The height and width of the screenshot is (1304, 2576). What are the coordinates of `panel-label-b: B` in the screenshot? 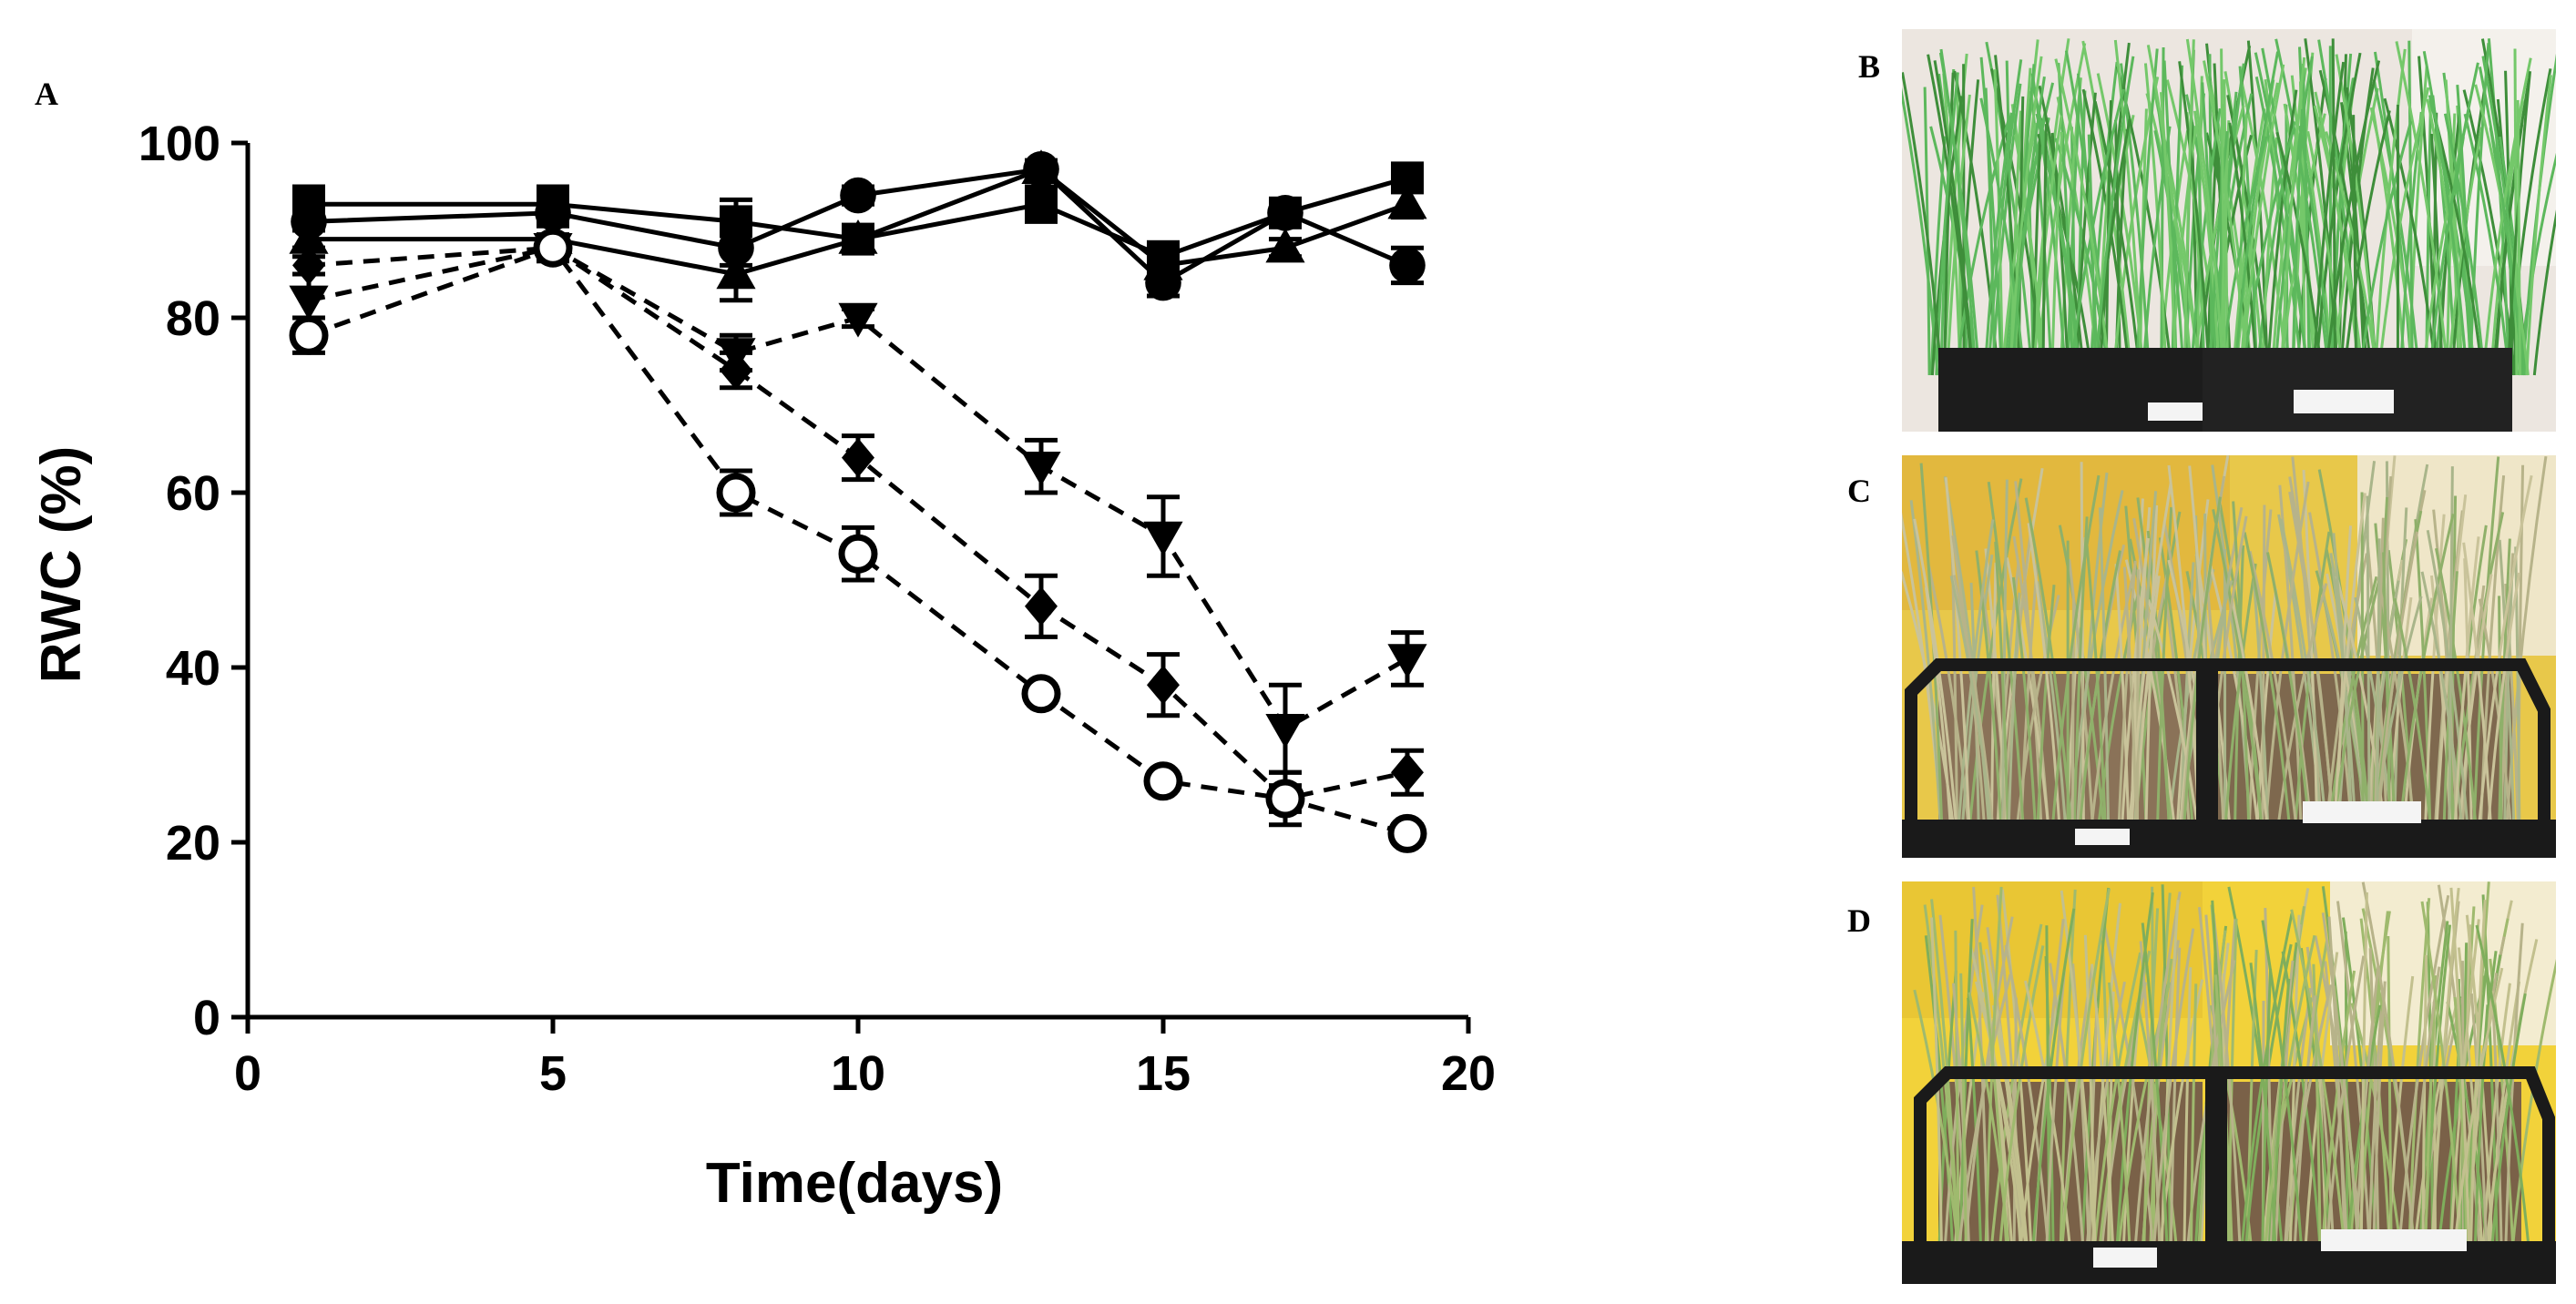 It's located at (1870, 66).